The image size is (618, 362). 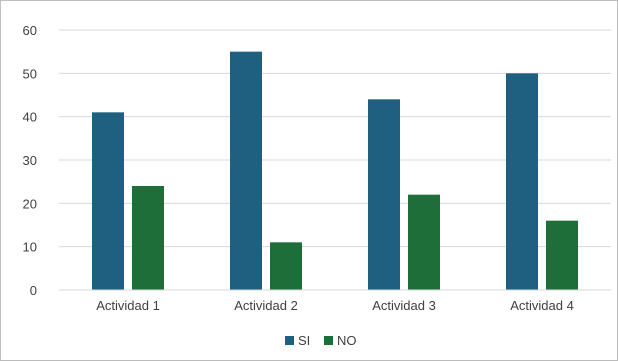 What do you see at coordinates (266, 305) in the screenshot?
I see `x-category-label: Actividad 2` at bounding box center [266, 305].